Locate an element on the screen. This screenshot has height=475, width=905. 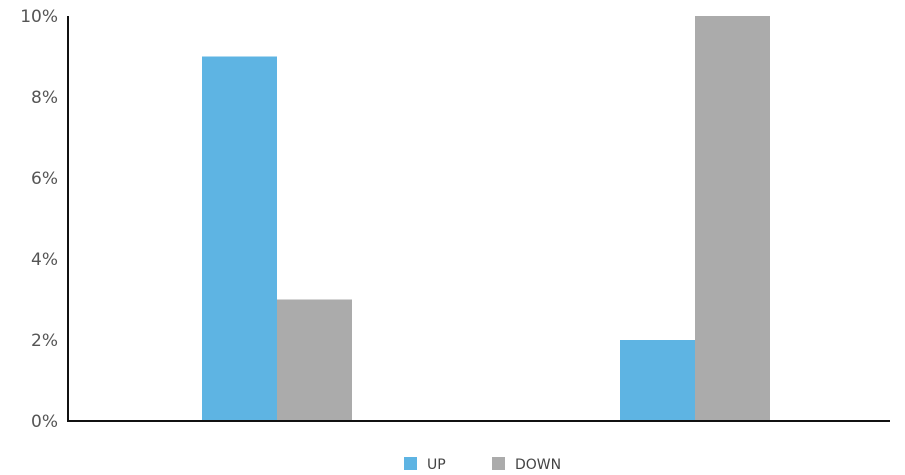
legend-item-up: UP is located at coordinates (425, 465).